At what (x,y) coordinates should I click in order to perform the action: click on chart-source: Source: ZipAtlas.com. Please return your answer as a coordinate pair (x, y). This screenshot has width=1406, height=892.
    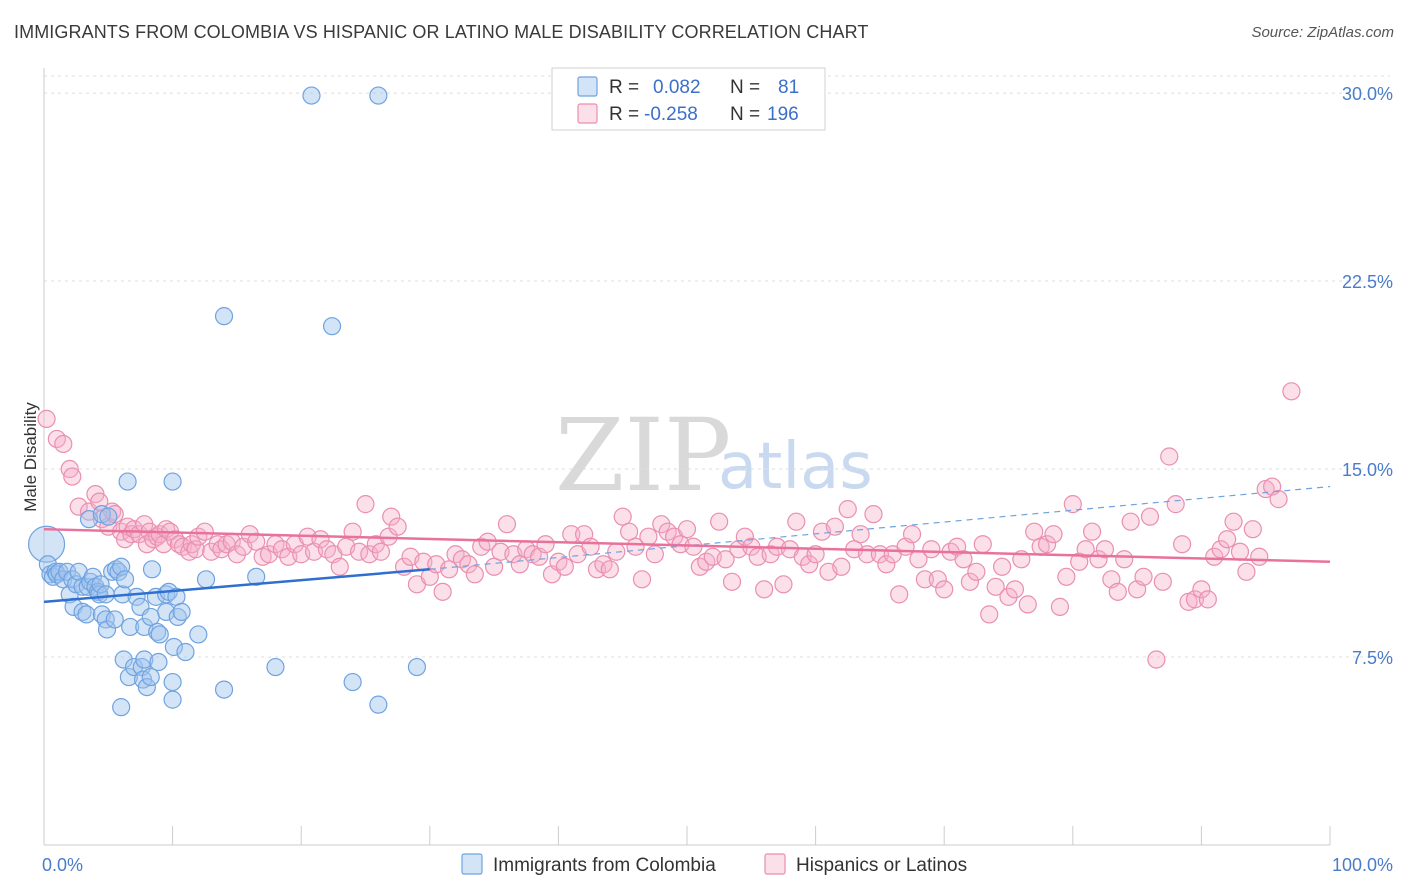
    Looking at the image, I should click on (1322, 32).